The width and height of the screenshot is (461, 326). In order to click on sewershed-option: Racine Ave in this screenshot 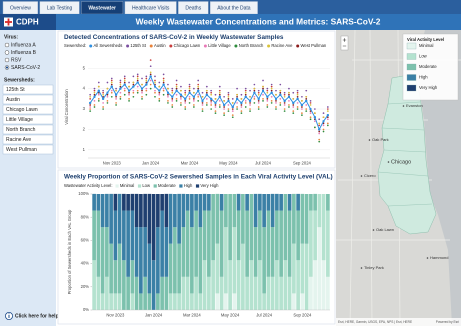, I will do `click(18, 140)`.